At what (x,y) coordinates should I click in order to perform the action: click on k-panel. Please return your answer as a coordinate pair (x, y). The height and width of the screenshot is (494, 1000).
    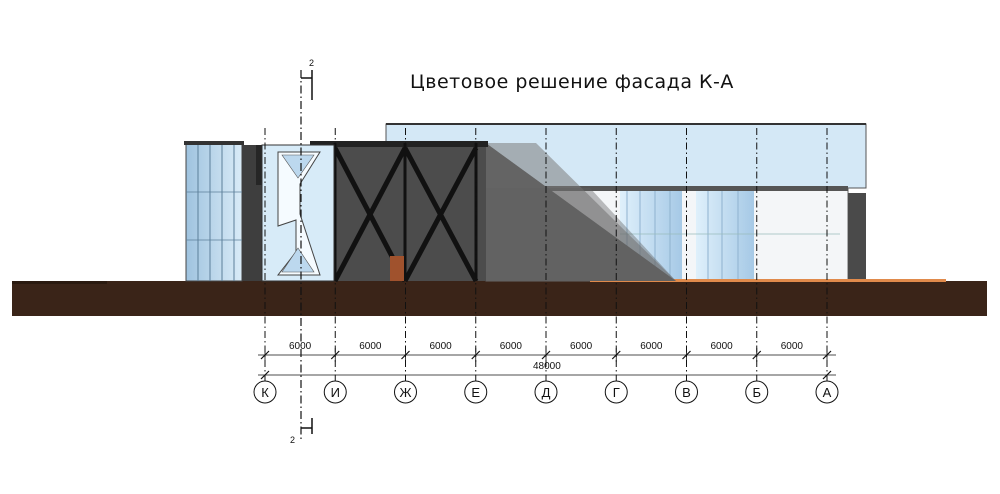
    Looking at the image, I should click on (298, 213).